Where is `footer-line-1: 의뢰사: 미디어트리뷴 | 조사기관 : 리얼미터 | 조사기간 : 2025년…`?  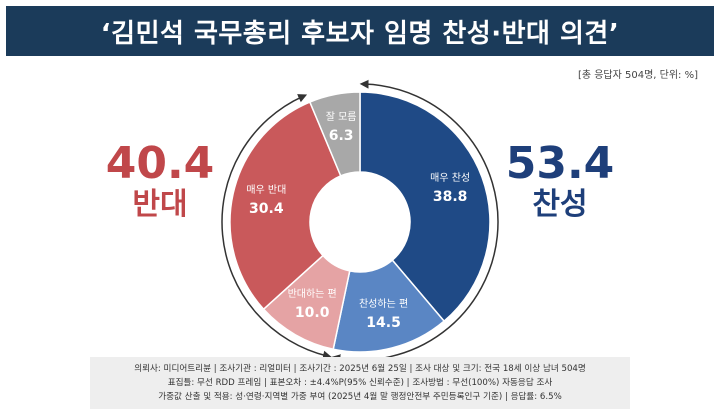
footer-line-1: 의뢰사: 미디어트리뷴 | 조사기관 : 리얼미터 | 조사기간 : 2025년… is located at coordinates (360, 369).